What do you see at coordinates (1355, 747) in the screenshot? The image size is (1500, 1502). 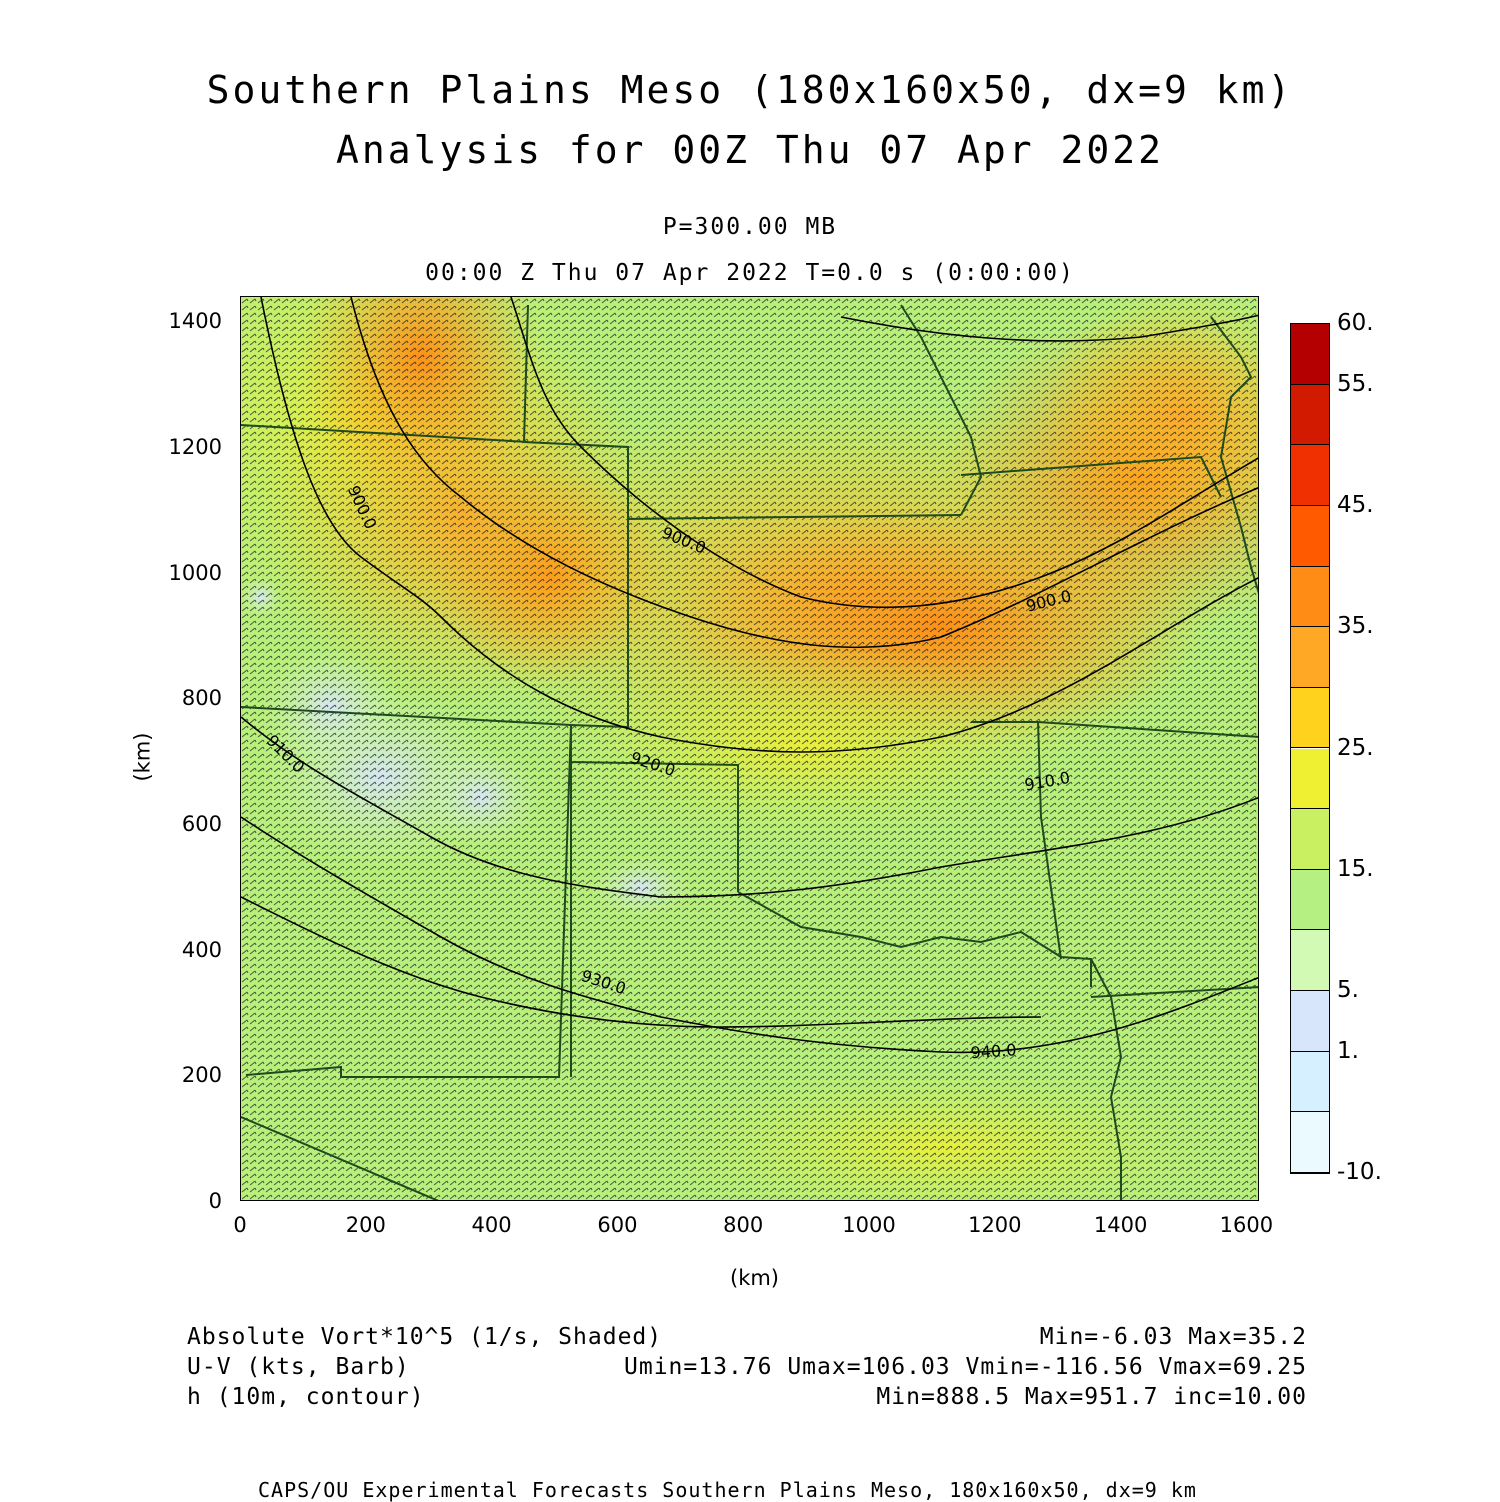 I see `colorbar-label: 25.` at bounding box center [1355, 747].